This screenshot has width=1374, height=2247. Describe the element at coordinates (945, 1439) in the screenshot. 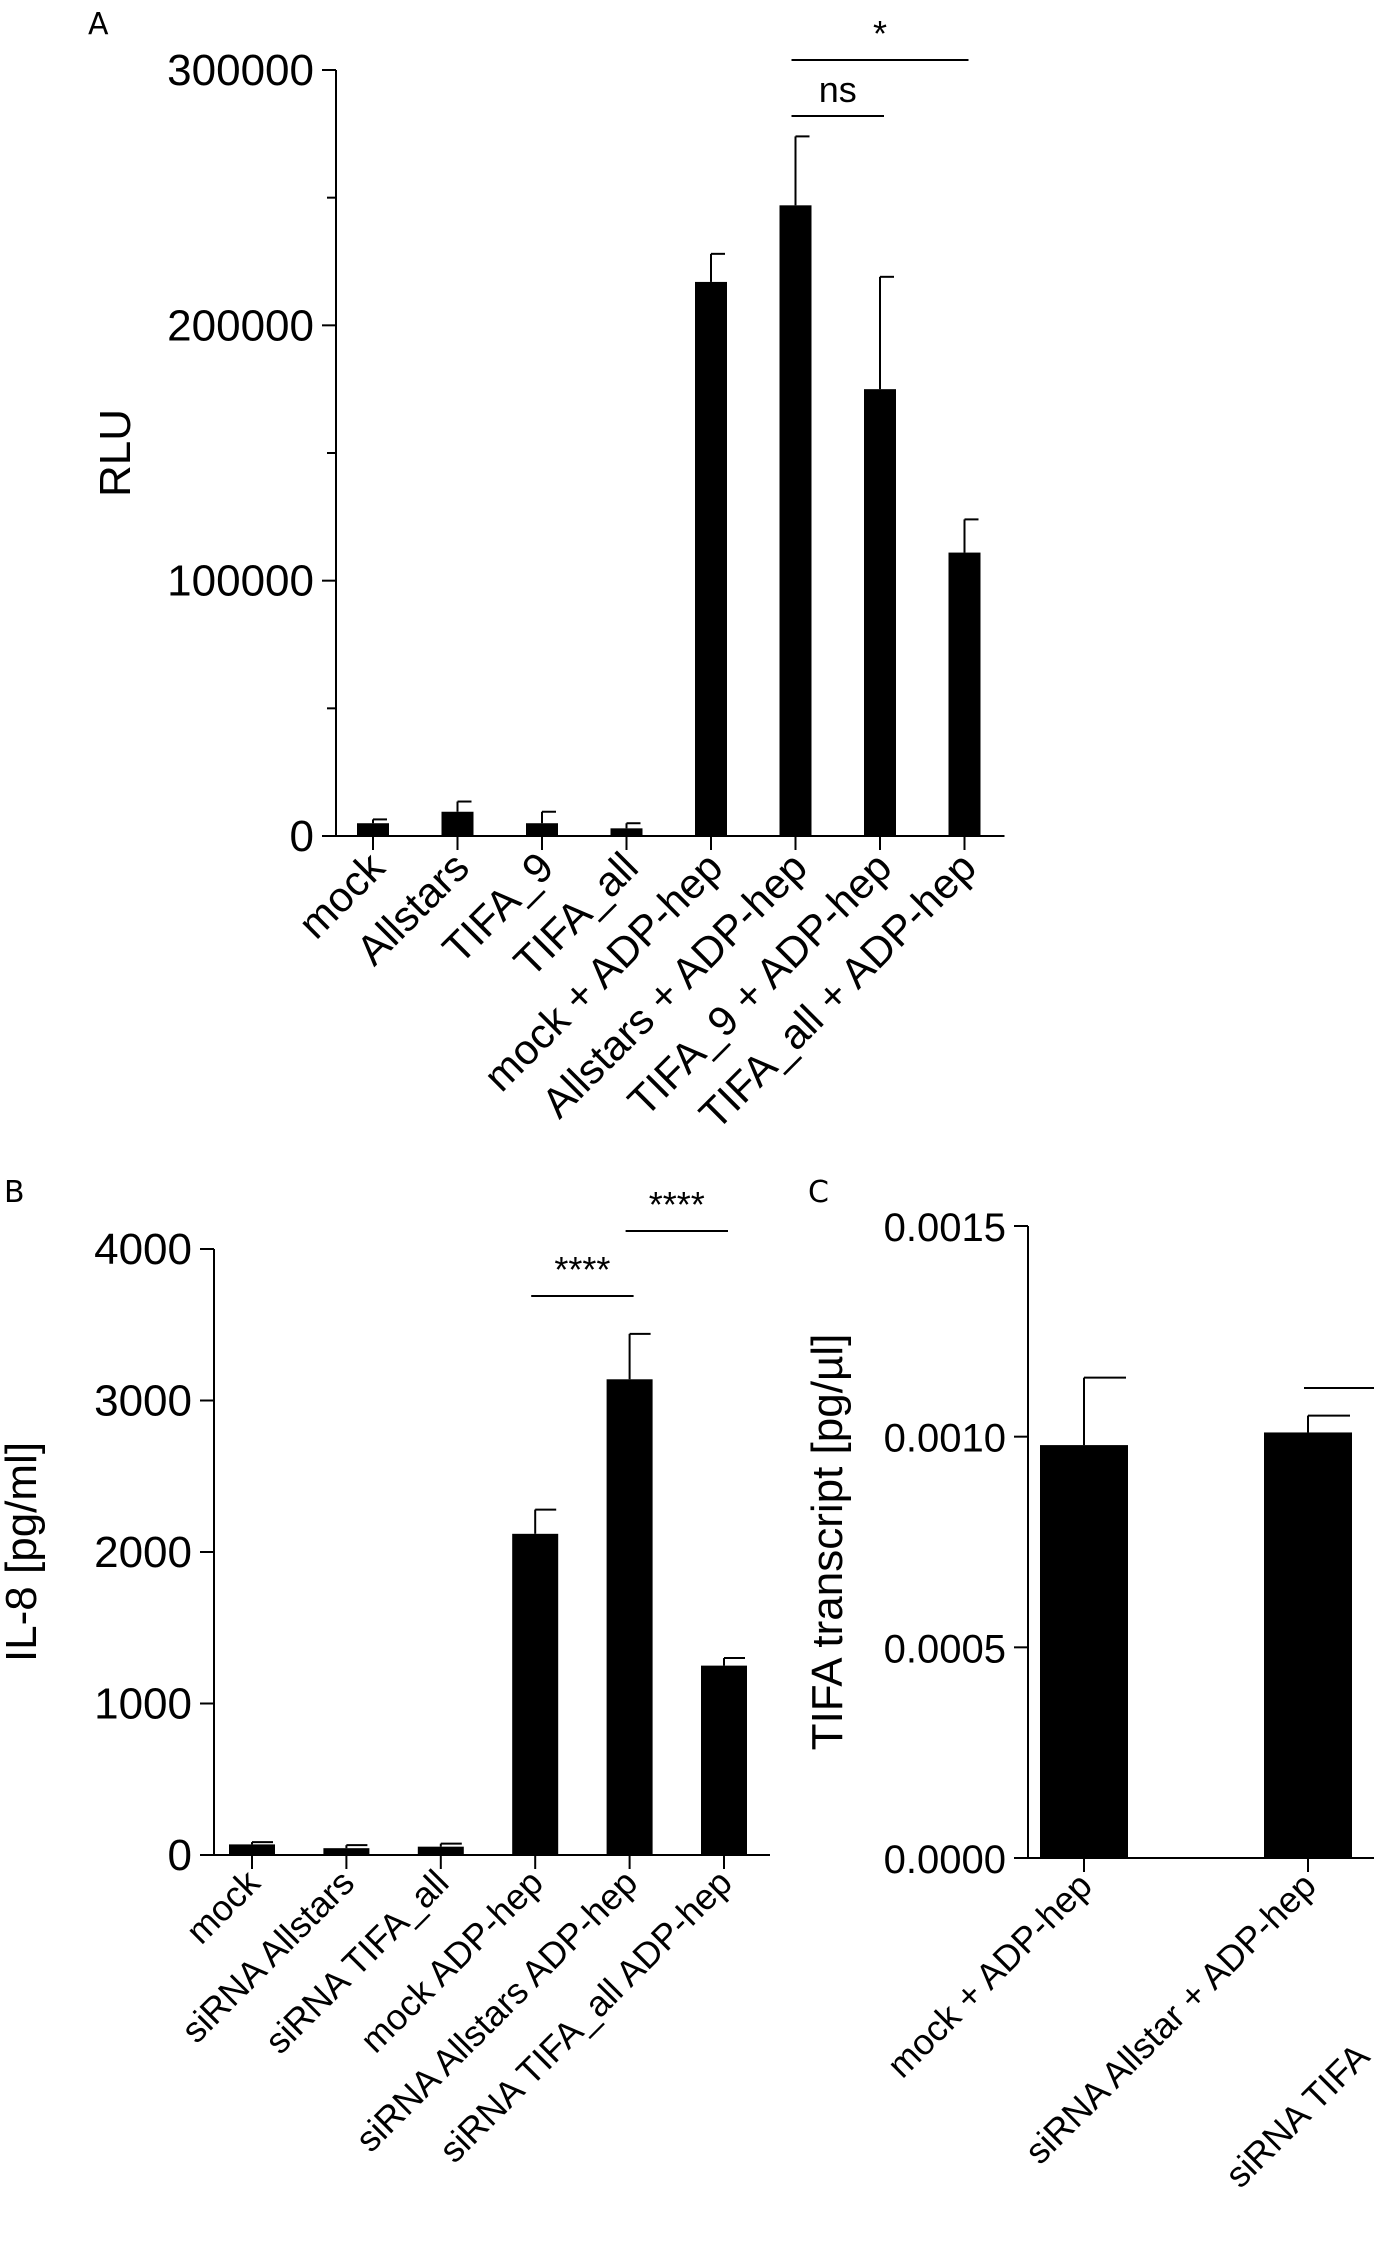

I see `y-tick-label: 0.0010` at that location.